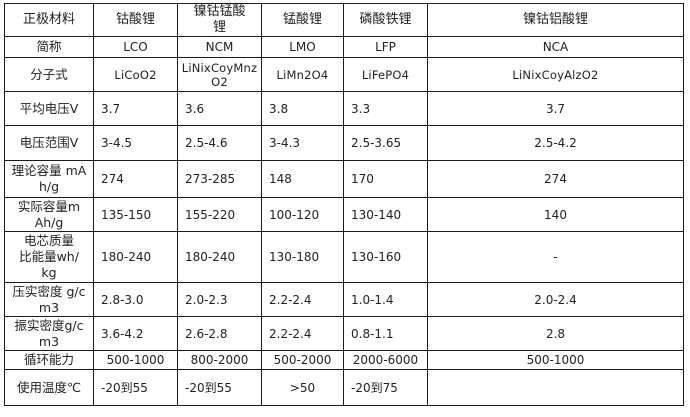  What do you see at coordinates (555, 214) in the screenshot?
I see `table-cell: 140` at bounding box center [555, 214].